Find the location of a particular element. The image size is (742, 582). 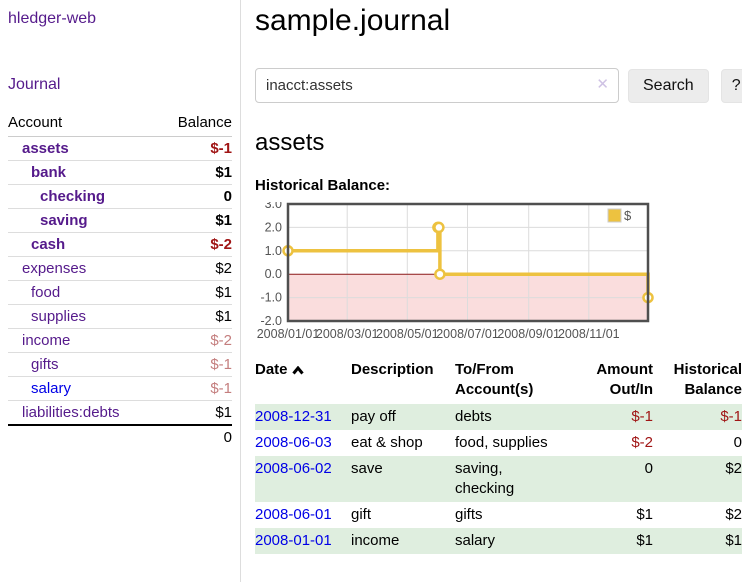

search-input is located at coordinates (437, 85).